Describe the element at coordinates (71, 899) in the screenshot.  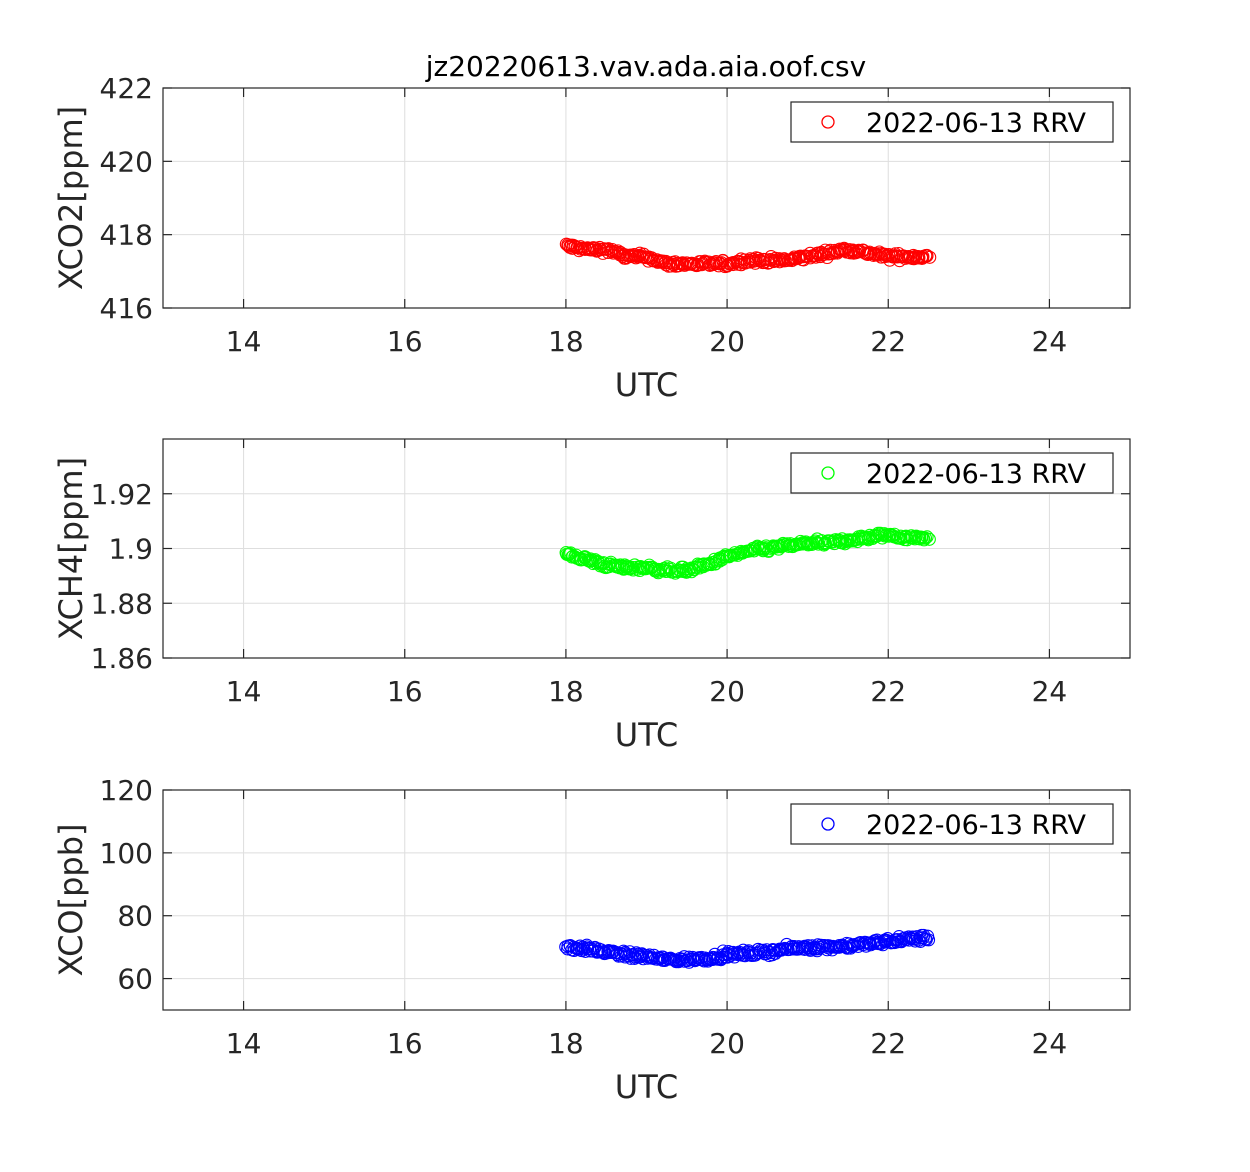
I see `y-axis-label: XCO[ppb]` at that location.